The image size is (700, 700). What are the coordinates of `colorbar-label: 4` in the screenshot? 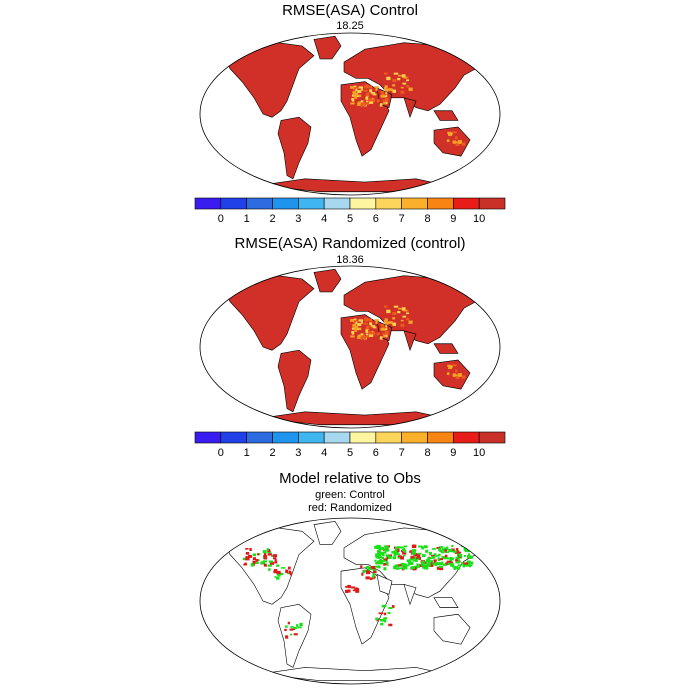 It's located at (324, 219).